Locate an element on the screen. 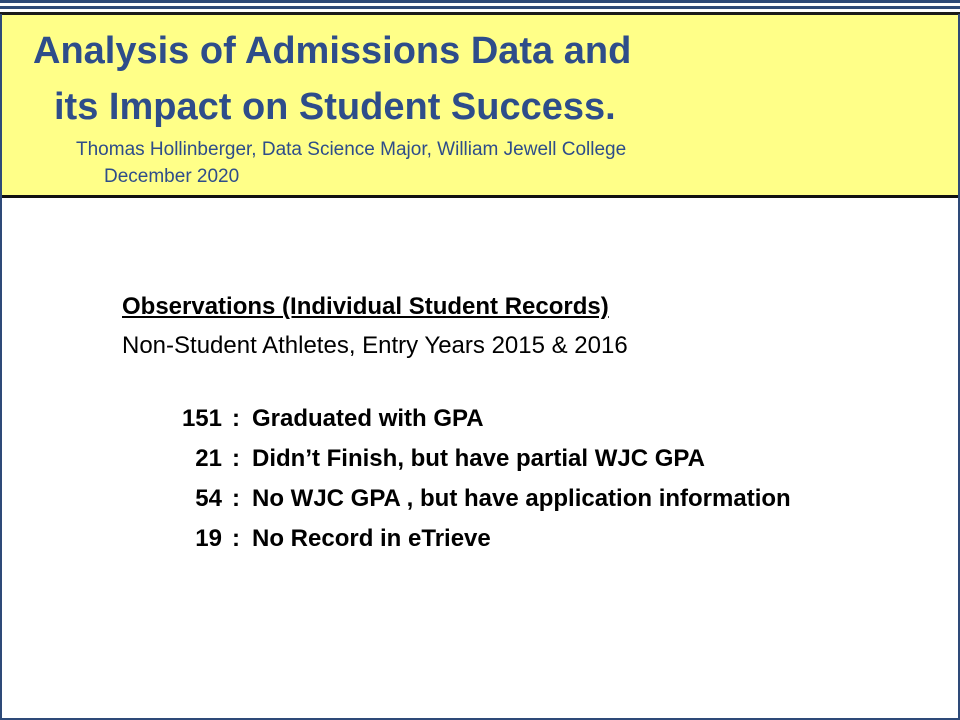  slide-title-line-2: its Impact on Student Success. is located at coordinates (335, 107).